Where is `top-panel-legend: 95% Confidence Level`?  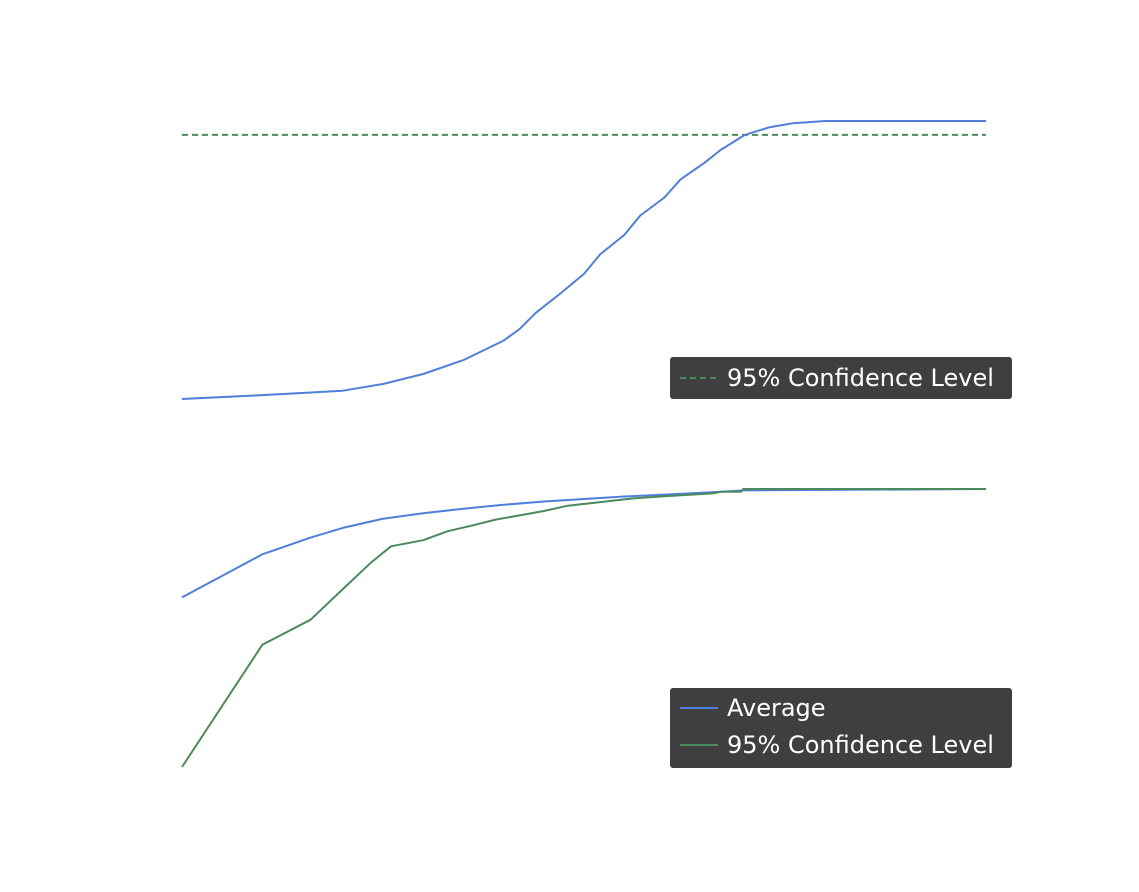 top-panel-legend: 95% Confidence Level is located at coordinates (841, 378).